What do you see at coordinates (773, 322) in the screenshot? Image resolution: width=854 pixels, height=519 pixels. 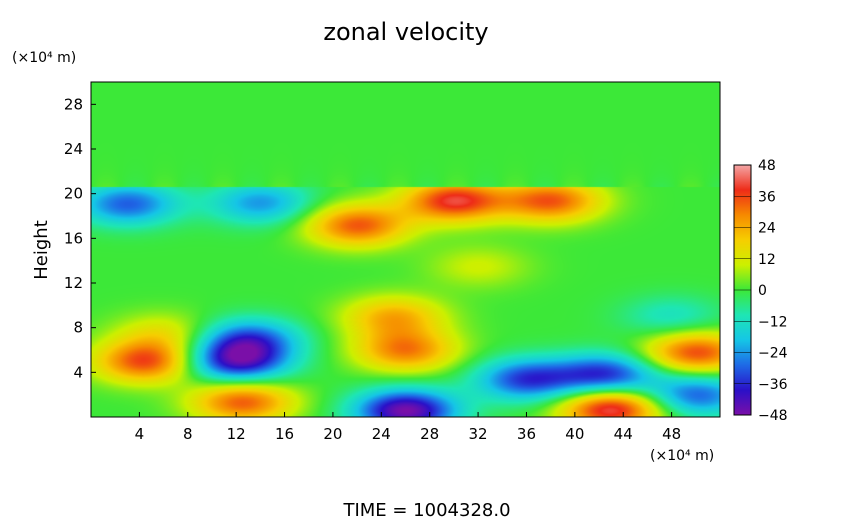 I see `colorbar-tick-label: −12` at bounding box center [773, 322].